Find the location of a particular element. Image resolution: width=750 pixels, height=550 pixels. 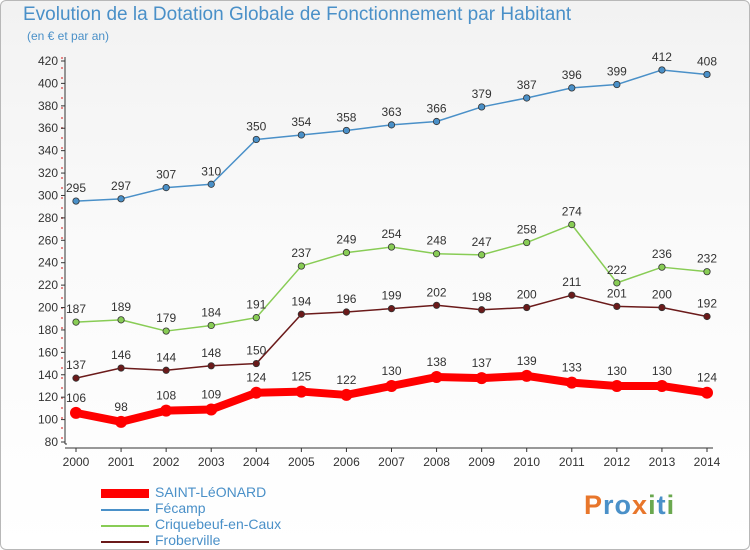

legend-item-fecamp: Fécamp is located at coordinates (231, 508).